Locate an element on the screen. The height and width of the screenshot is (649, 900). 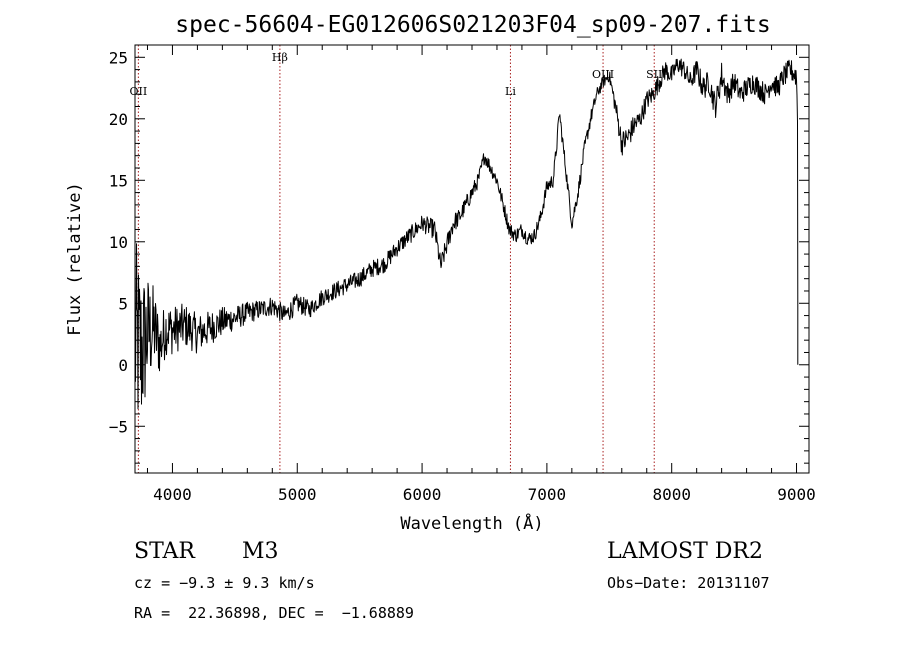
line-marker-label: OIII is located at coordinates (603, 74).